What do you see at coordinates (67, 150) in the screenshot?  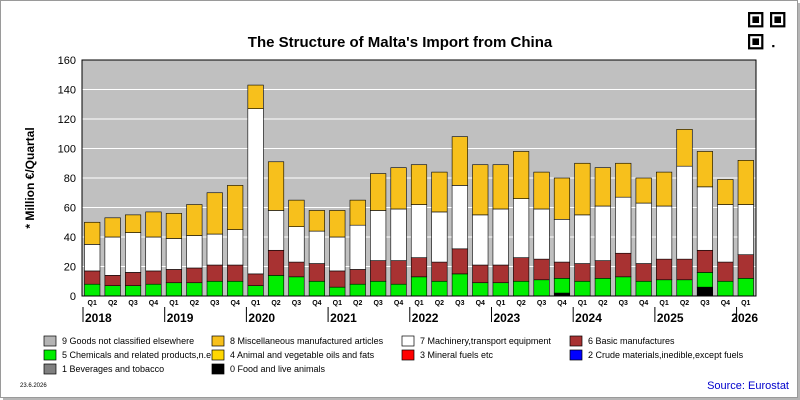 I see `y-tick-label: 100` at bounding box center [67, 150].